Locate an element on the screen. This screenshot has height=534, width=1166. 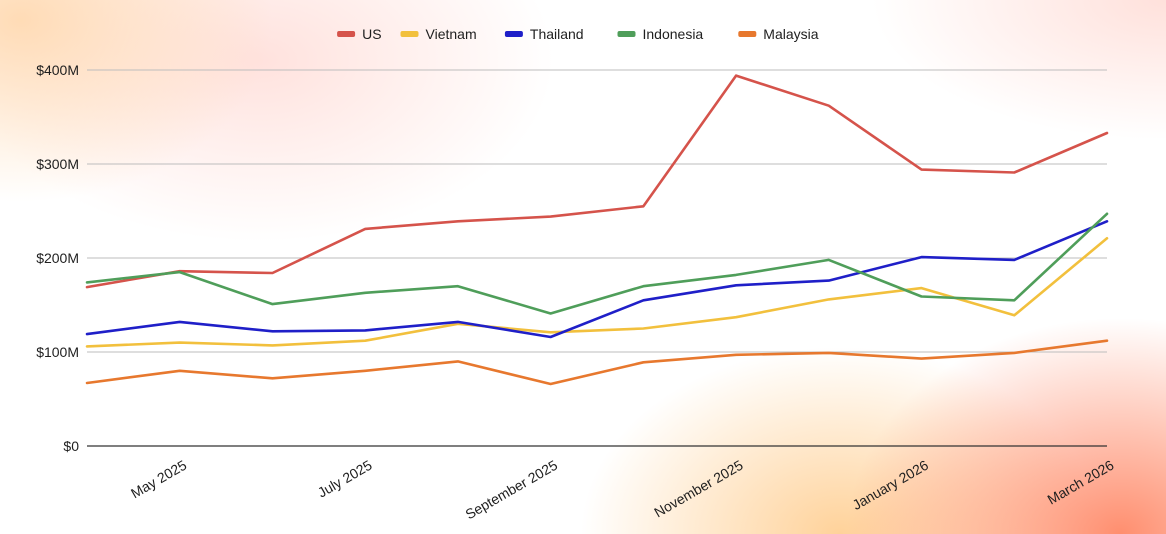
x-tick-label: January 2026 is located at coordinates (891, 485).